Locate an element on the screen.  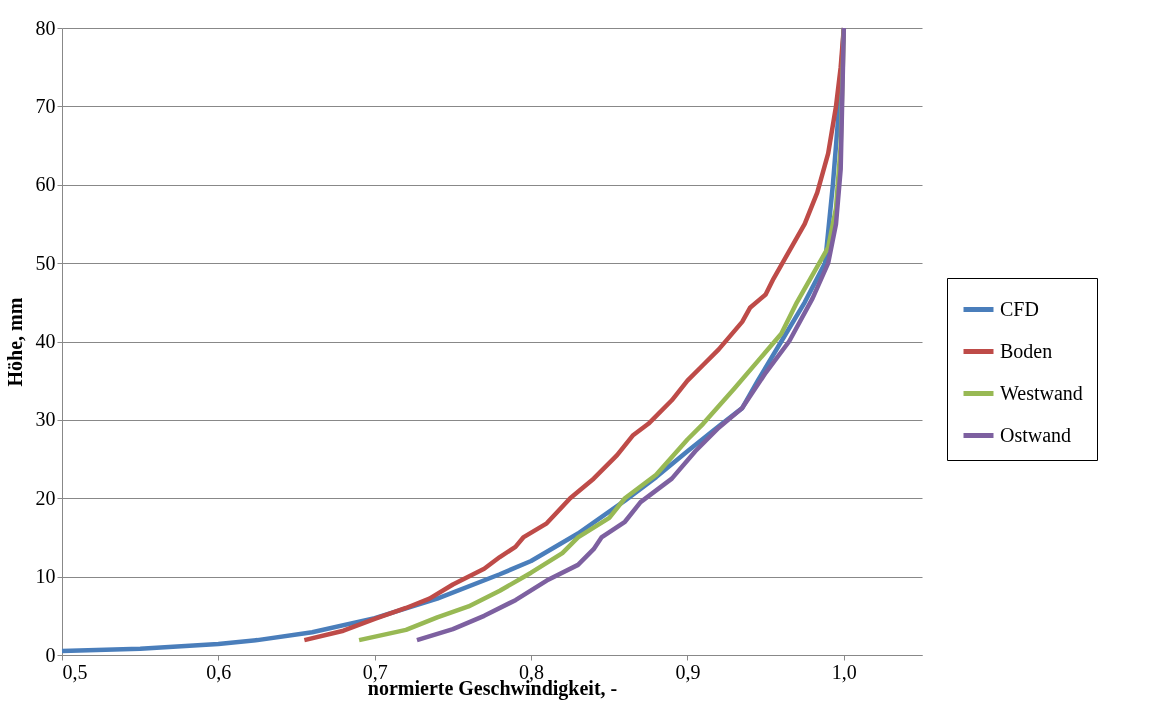
y-tick-label: 30 is located at coordinates (45, 419).